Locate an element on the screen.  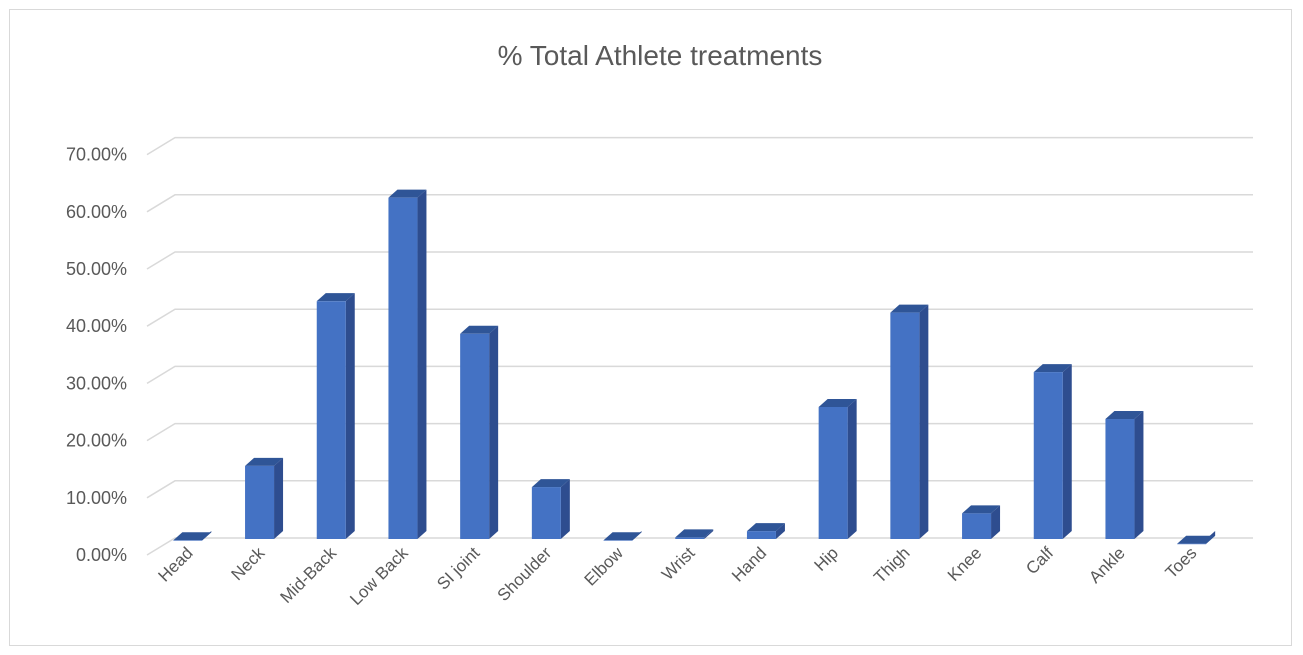
x-tick-label: Hand is located at coordinates (749, 564).